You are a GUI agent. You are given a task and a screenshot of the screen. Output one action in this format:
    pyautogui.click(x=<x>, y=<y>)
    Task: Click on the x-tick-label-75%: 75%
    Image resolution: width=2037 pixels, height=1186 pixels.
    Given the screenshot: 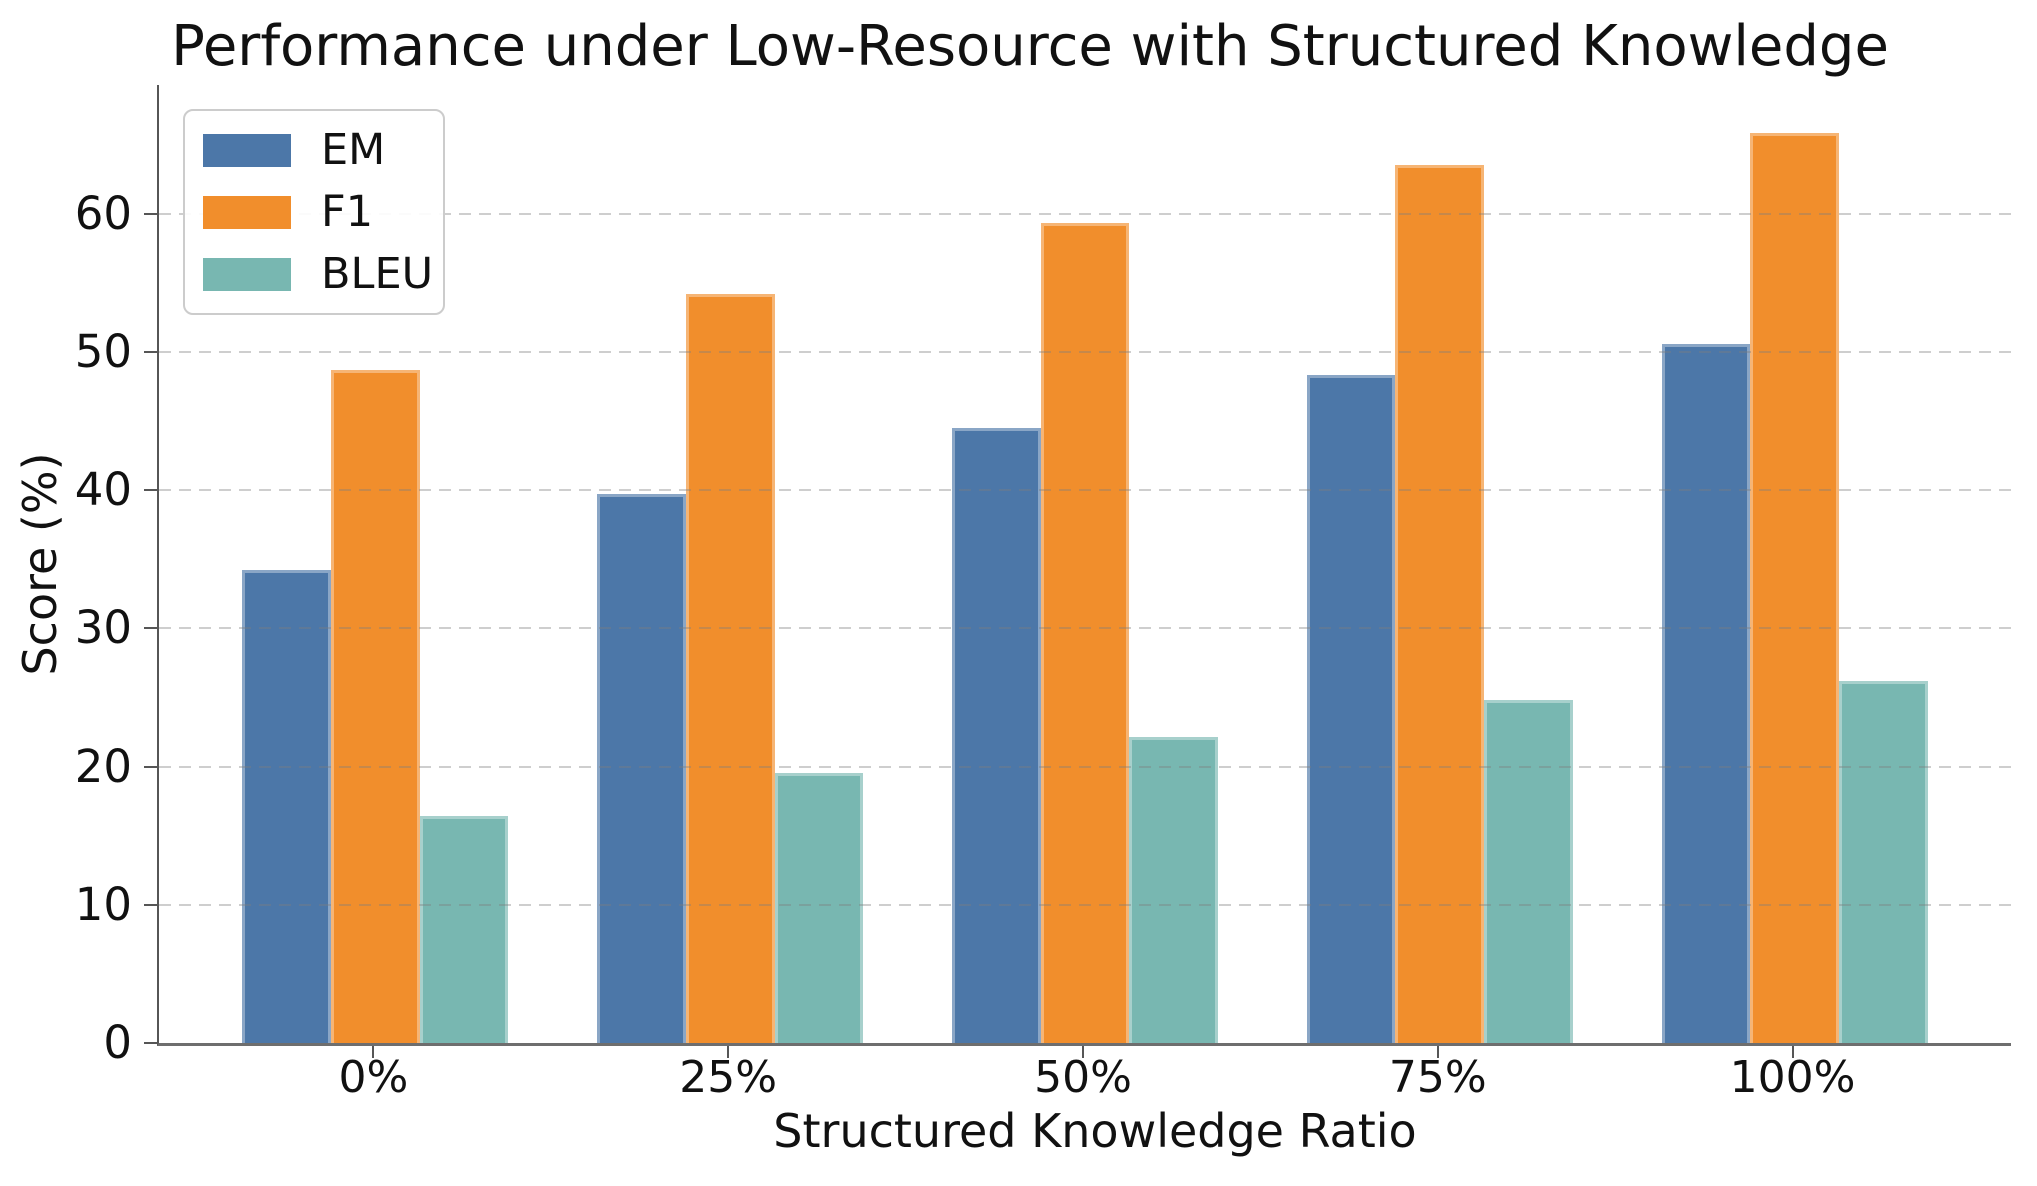 What is the action you would take?
    pyautogui.click(x=1437, y=1077)
    